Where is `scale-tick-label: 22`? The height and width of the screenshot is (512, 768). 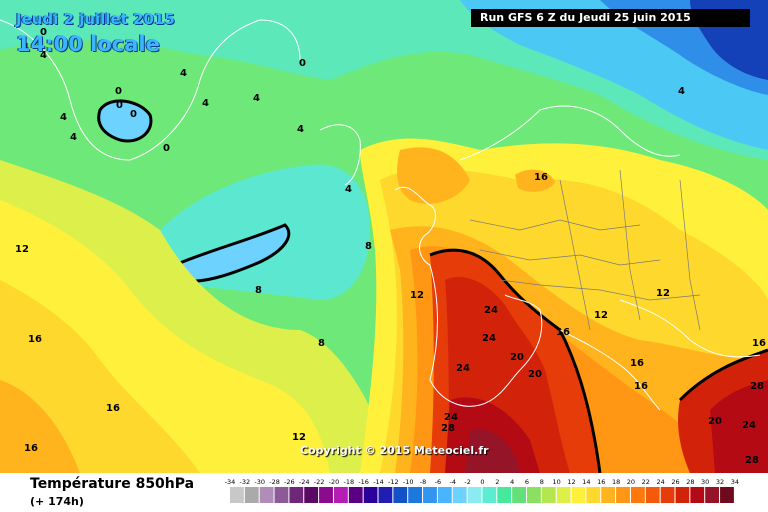
scale-tick-label: 22 is located at coordinates (646, 482).